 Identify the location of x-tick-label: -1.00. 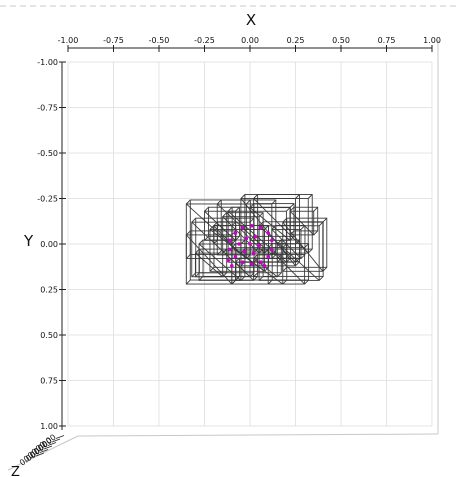
(68, 40).